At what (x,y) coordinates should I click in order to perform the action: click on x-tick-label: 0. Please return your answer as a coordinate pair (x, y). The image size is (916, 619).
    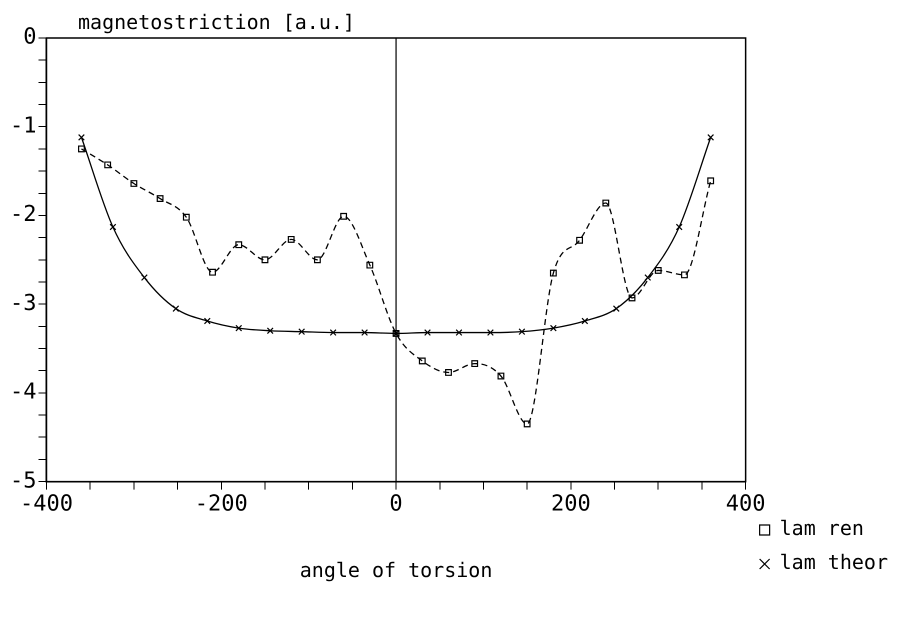
    Looking at the image, I should click on (396, 504).